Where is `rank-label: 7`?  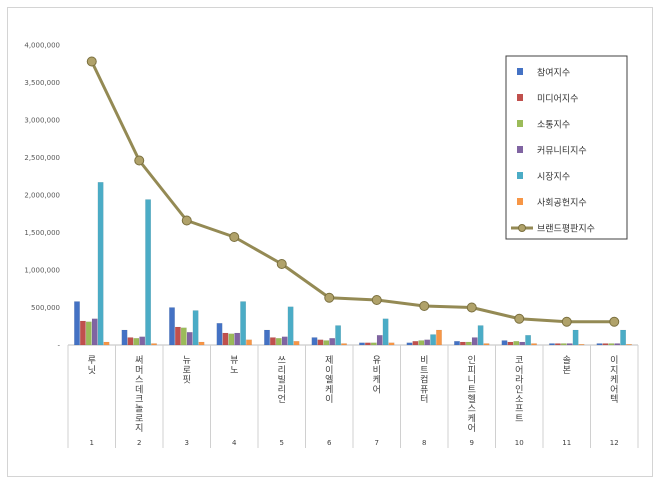 rank-label: 7 is located at coordinates (377, 443).